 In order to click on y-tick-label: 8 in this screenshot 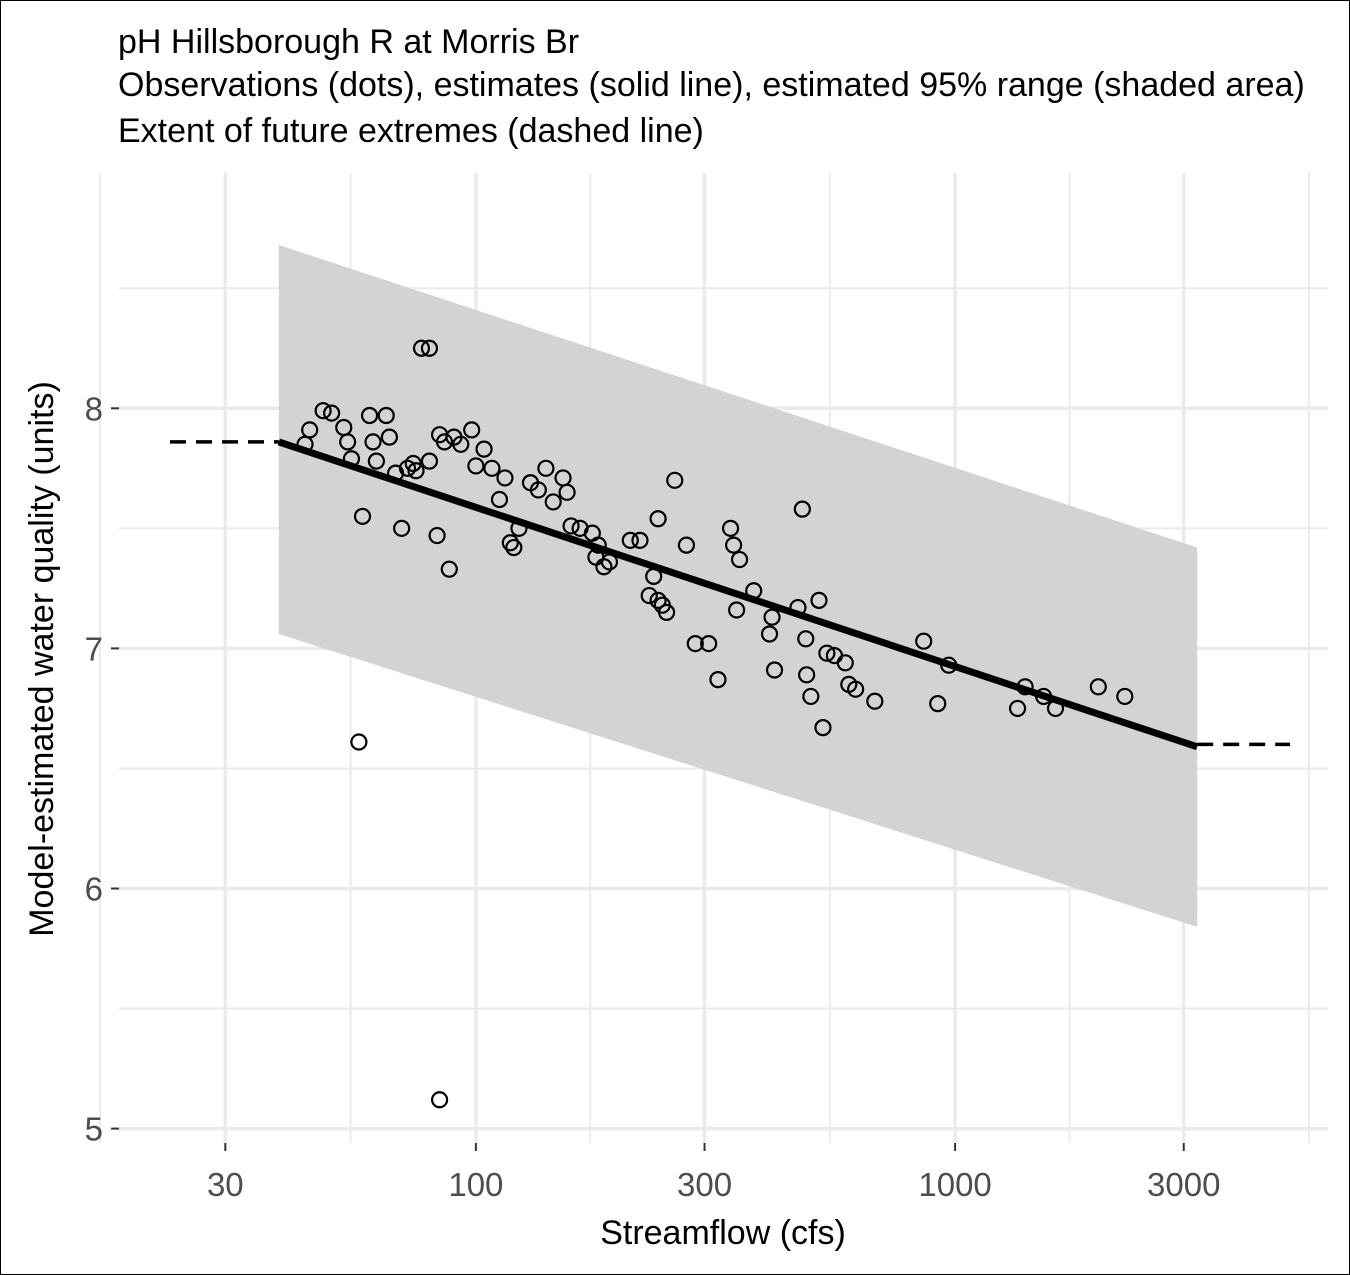, I will do `click(94, 408)`.